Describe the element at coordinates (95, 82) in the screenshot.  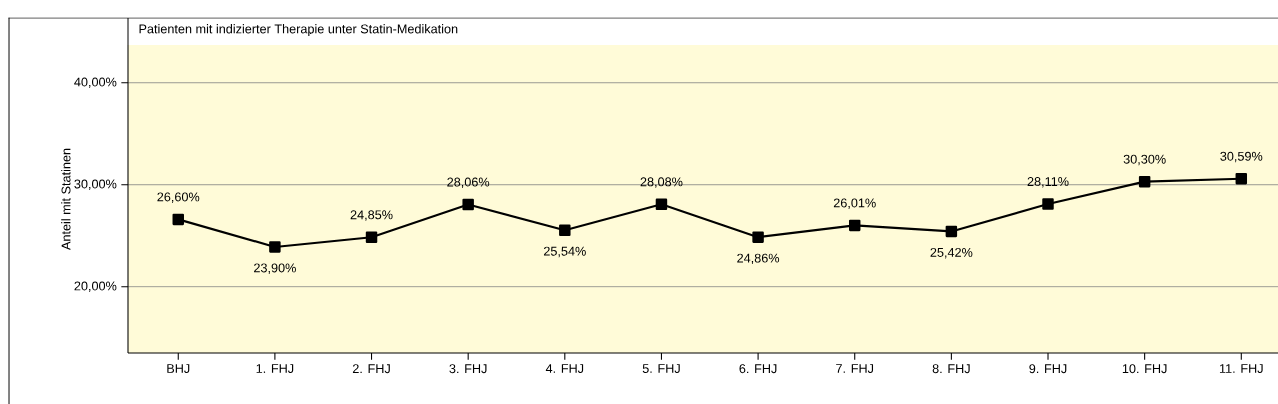
I see `y-tick-label: 40,00%` at that location.